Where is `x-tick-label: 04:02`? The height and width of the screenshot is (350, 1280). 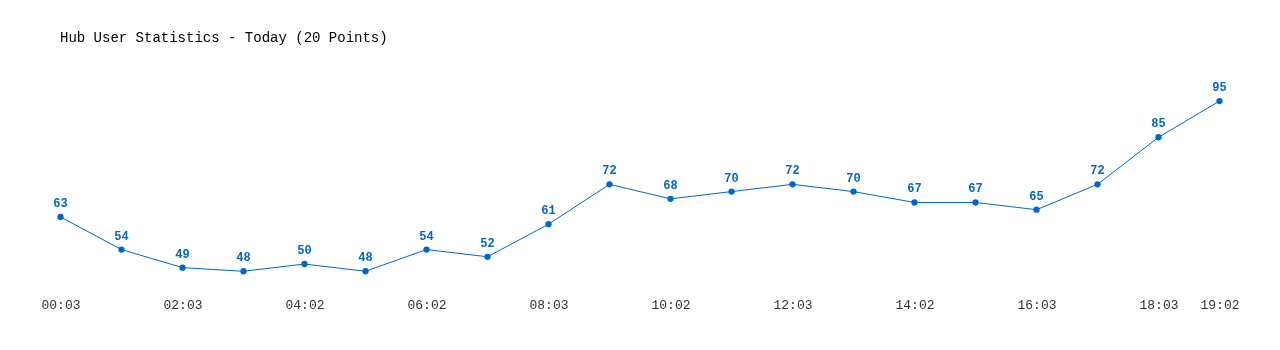 x-tick-label: 04:02 is located at coordinates (305, 305).